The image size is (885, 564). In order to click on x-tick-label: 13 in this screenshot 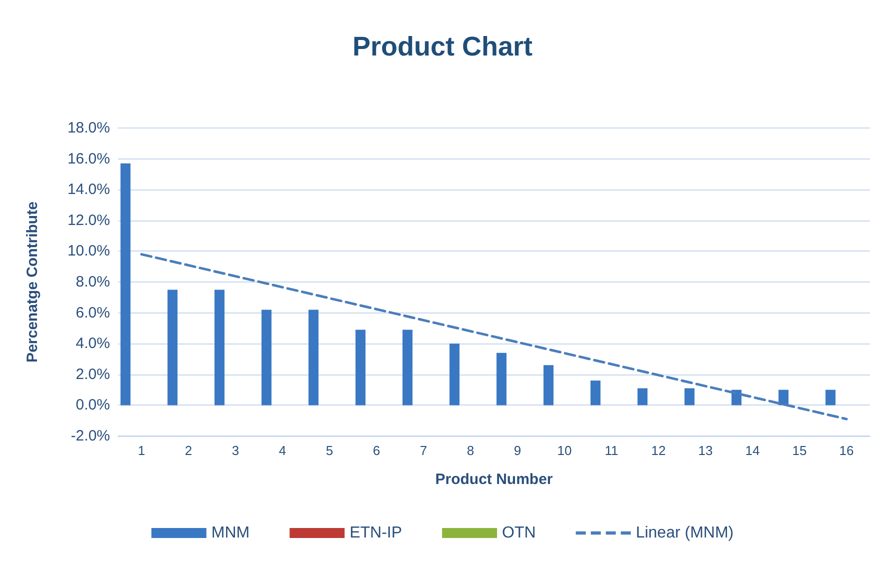, I will do `click(705, 450)`.